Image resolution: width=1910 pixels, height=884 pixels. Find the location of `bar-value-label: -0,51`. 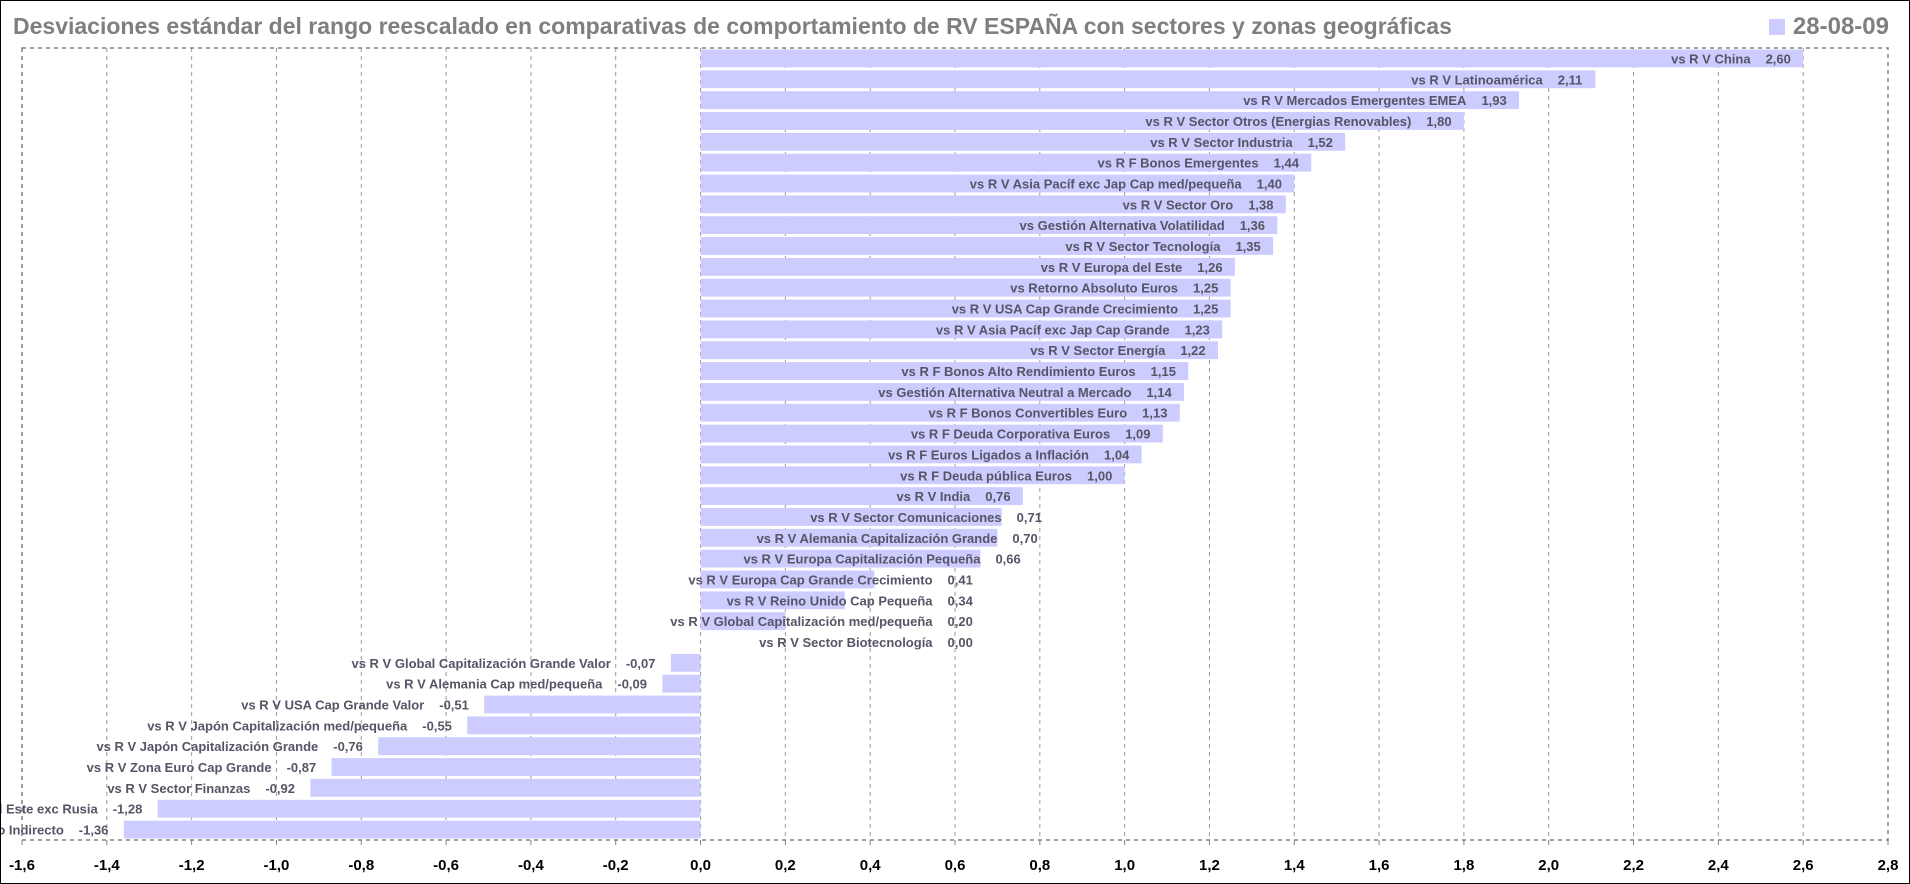

bar-value-label: -0,51 is located at coordinates (454, 705).